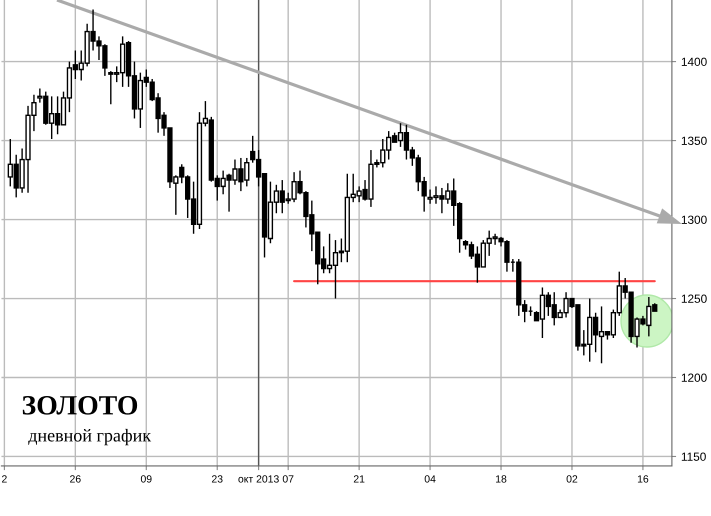 This screenshot has width=711, height=516. I want to click on x-tick-label: 02, so click(572, 479).